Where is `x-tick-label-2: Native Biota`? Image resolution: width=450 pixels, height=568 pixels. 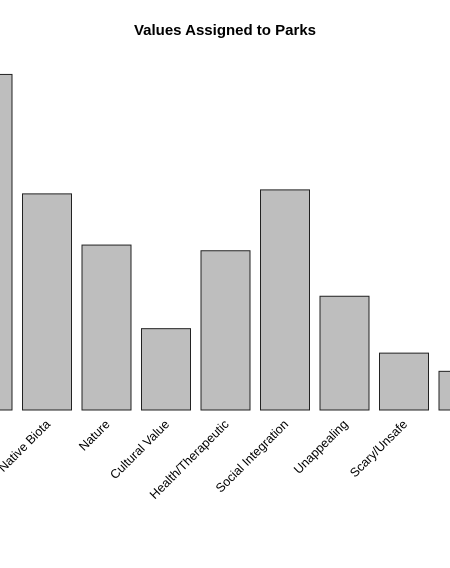 x-tick-label-2: Native Biota is located at coordinates (26, 446).